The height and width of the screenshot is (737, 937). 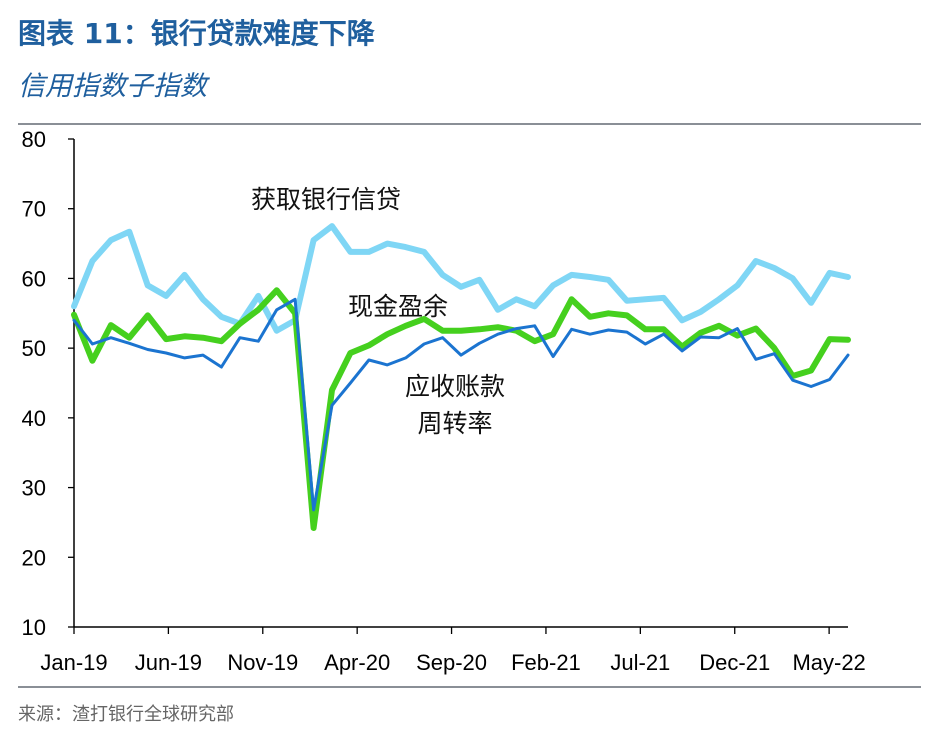 What do you see at coordinates (262, 662) in the screenshot?
I see `x-tick-label: Nov-19` at bounding box center [262, 662].